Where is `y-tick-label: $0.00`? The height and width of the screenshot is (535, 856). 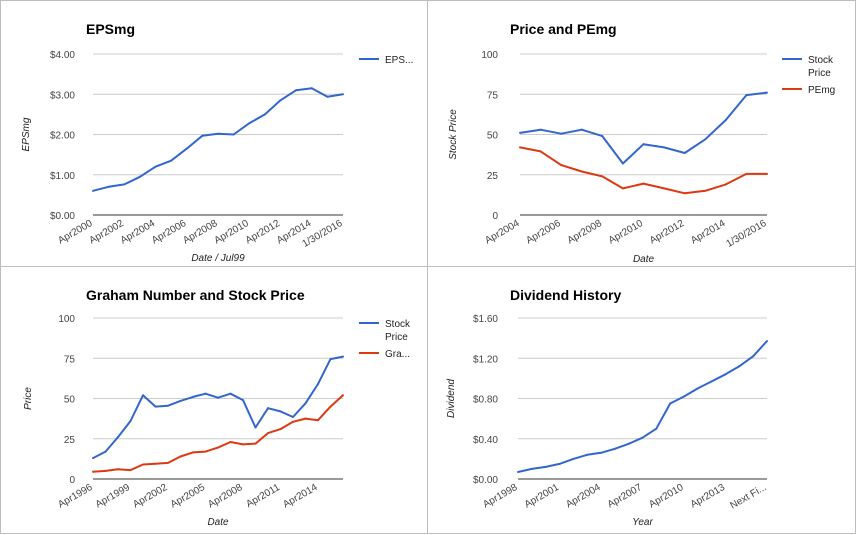
y-tick-label: $0.00 is located at coordinates (485, 480).